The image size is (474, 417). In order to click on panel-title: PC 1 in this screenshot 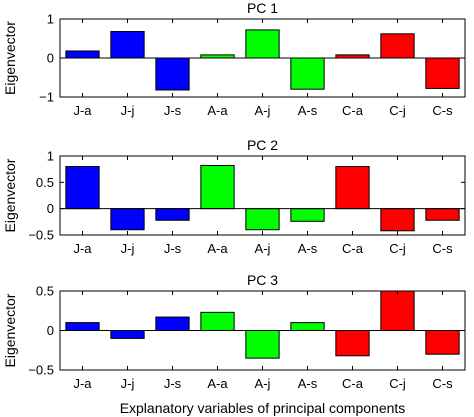, I will do `click(262, 8)`.